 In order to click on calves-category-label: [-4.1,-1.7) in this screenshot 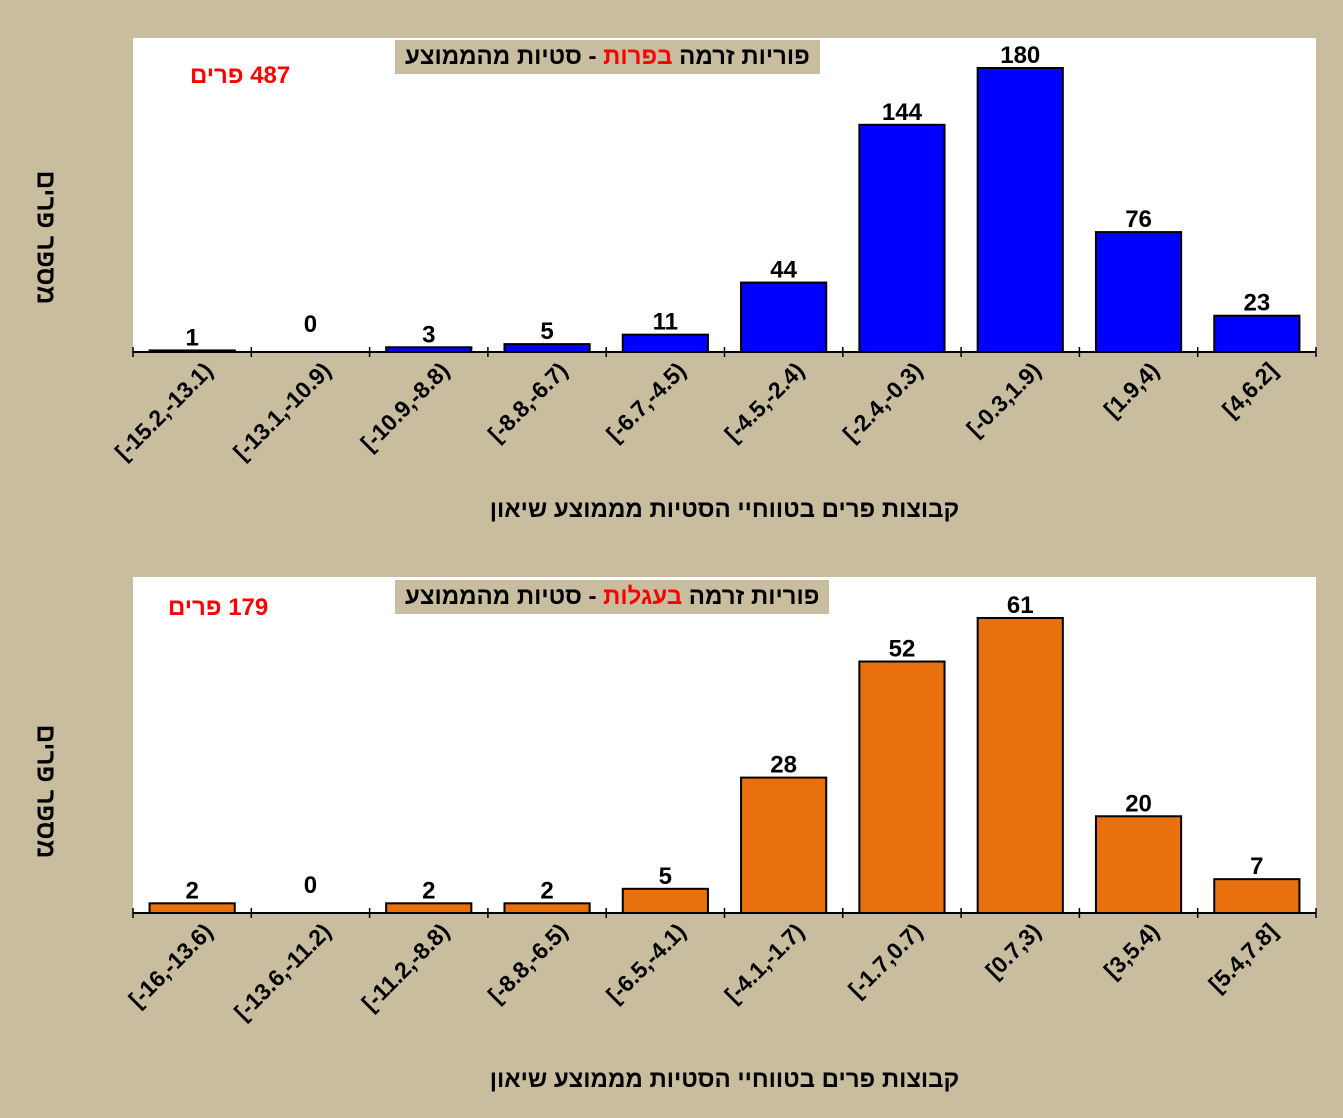, I will do `click(764, 963)`.